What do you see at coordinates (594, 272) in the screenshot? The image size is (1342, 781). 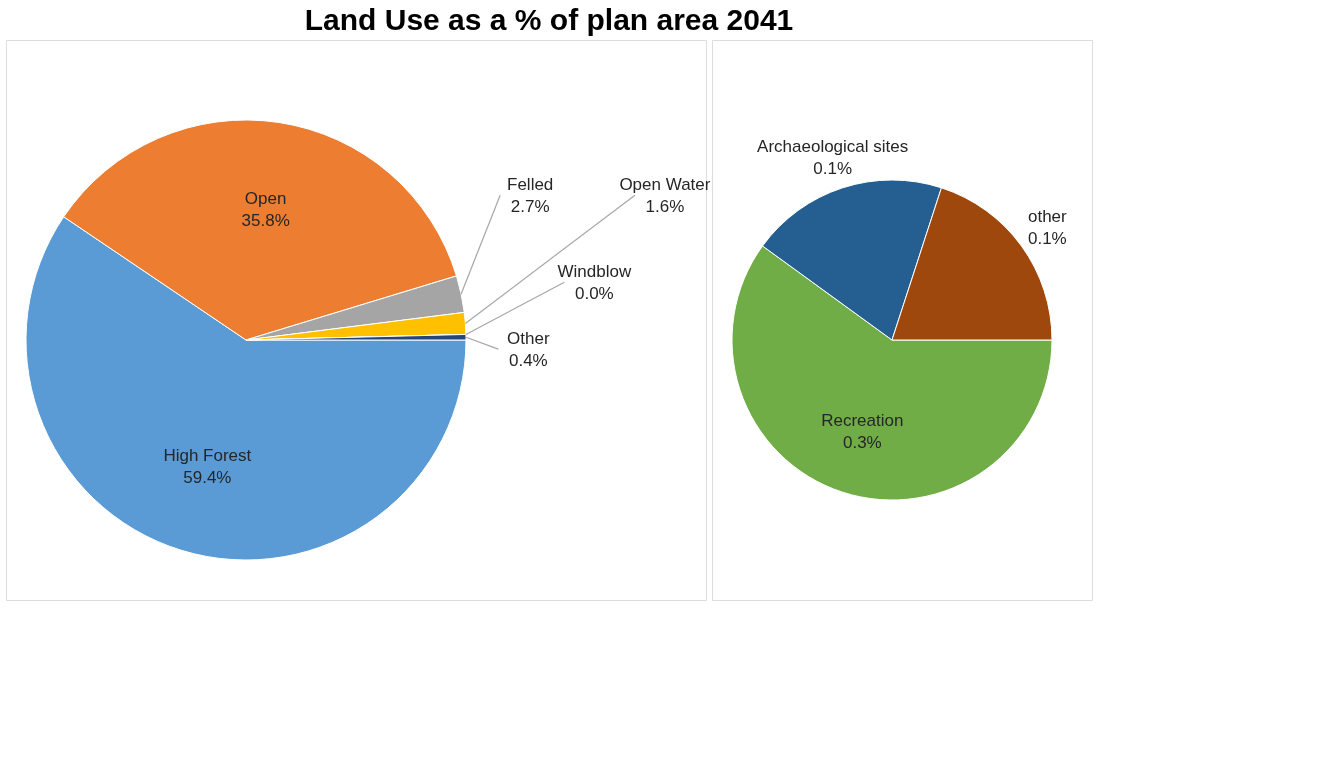 I see `category-label: Windblow` at bounding box center [594, 272].